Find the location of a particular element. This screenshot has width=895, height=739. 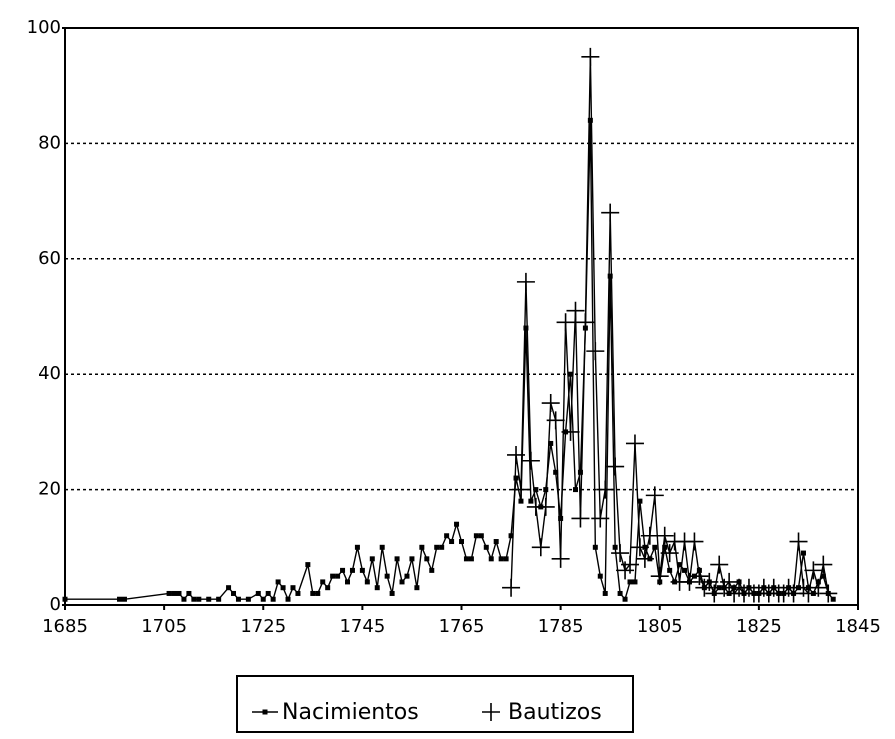

y-tick-label: 20 is located at coordinates (49, 489).